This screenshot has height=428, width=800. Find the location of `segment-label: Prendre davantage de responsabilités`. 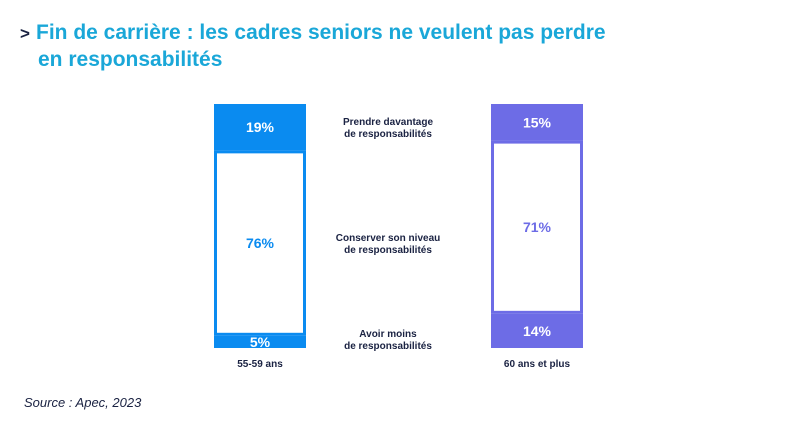

segment-label: Prendre davantage de responsabilités is located at coordinates (388, 128).